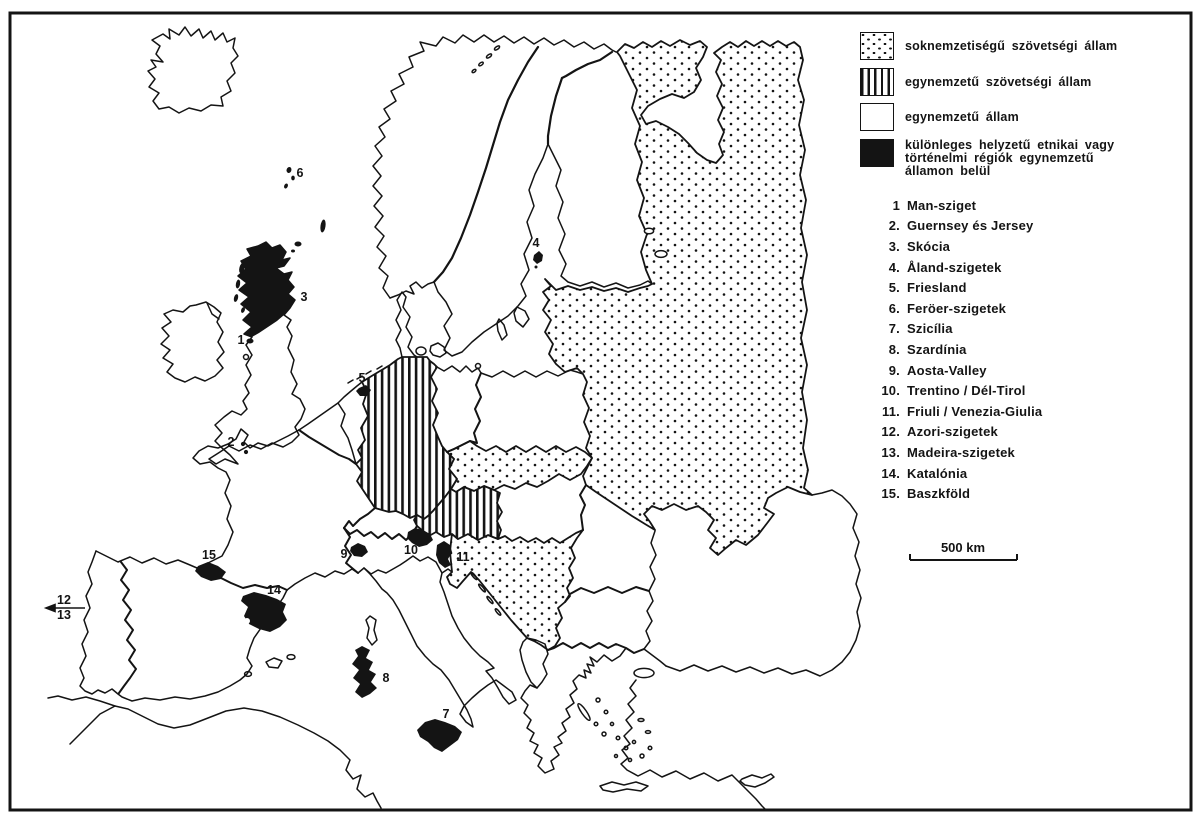 The width and height of the screenshot is (1200, 819). I want to click on coast-bulgaria, so click(648, 620).